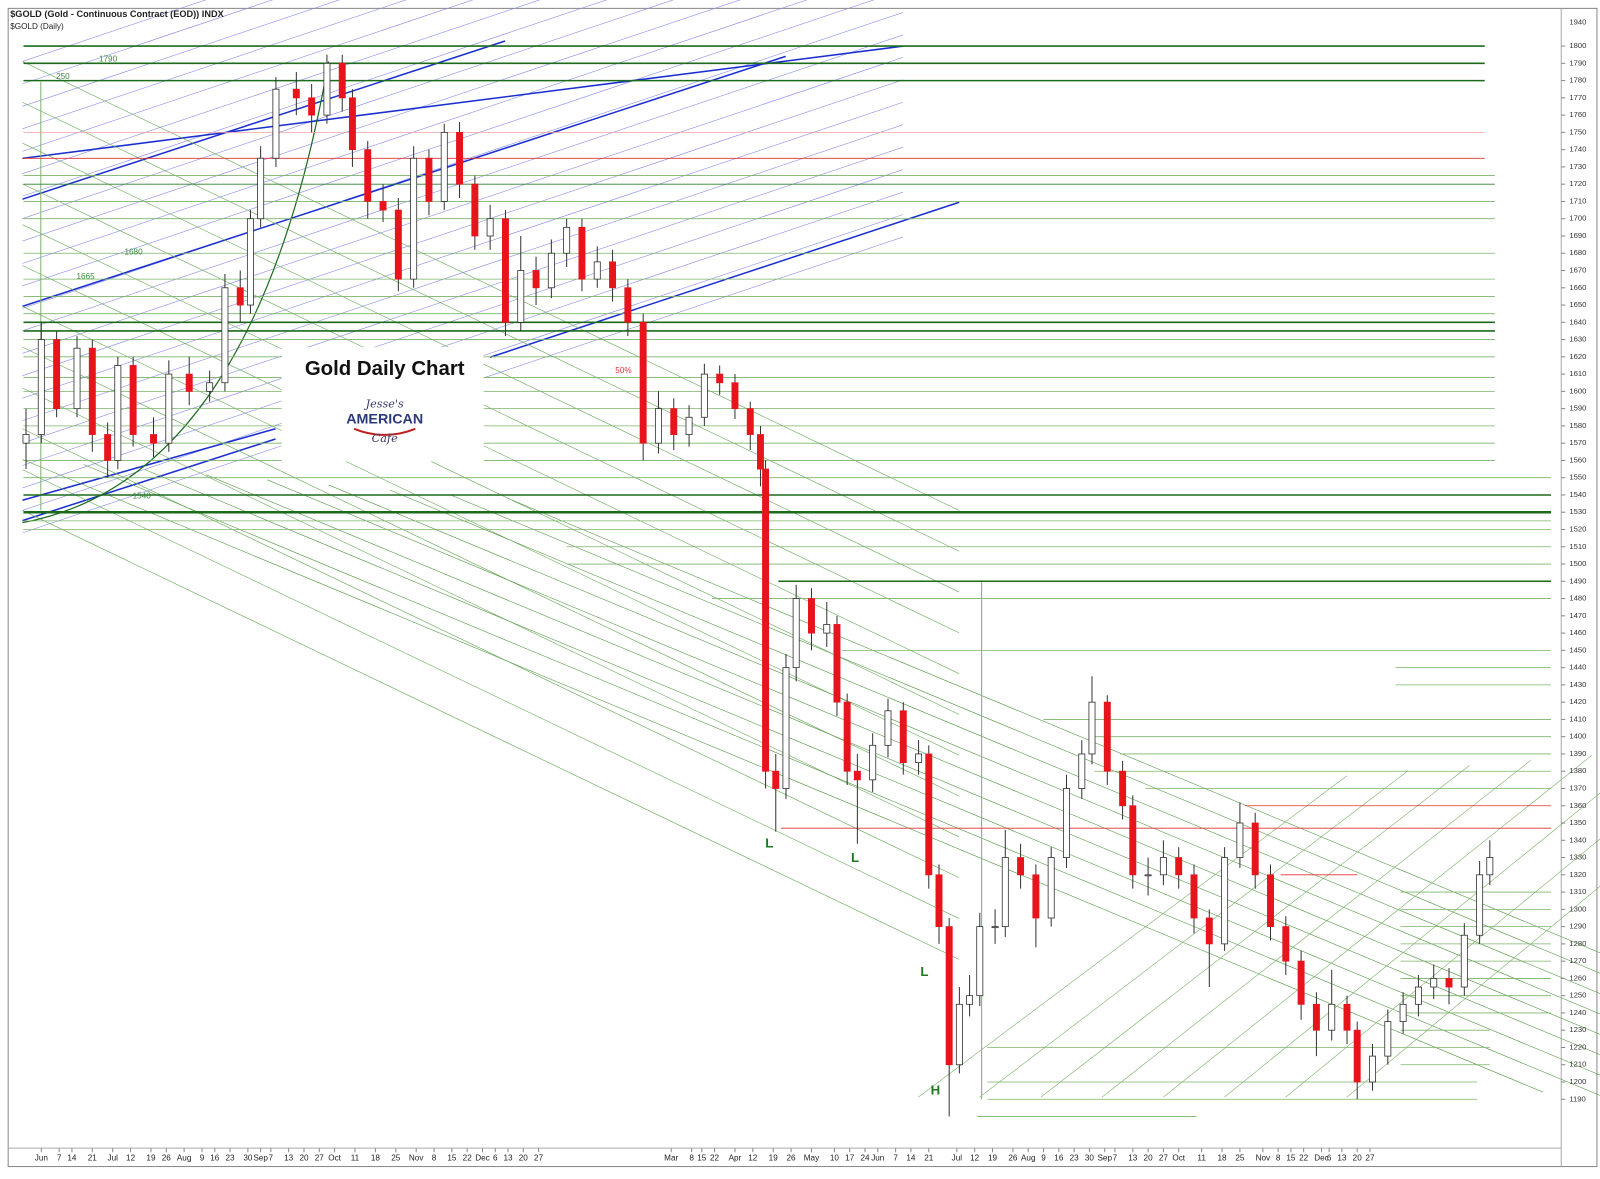 The width and height of the screenshot is (1600, 1179). What do you see at coordinates (993, 1158) in the screenshot?
I see `x-tick-label: 19` at bounding box center [993, 1158].